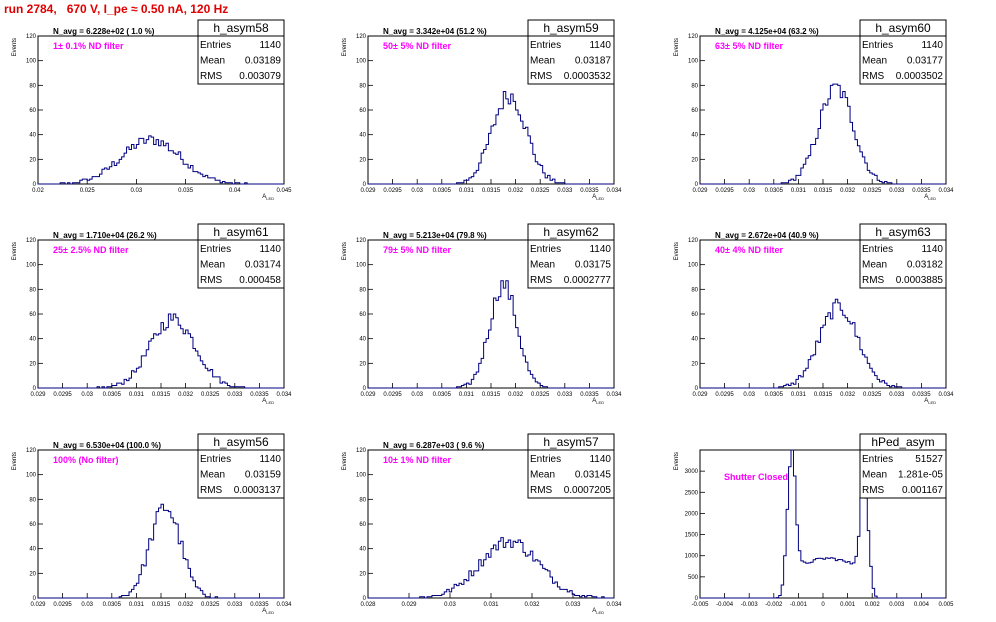 The width and height of the screenshot is (996, 622). What do you see at coordinates (571, 442) in the screenshot?
I see `histogram-name: h_asym57` at bounding box center [571, 442].